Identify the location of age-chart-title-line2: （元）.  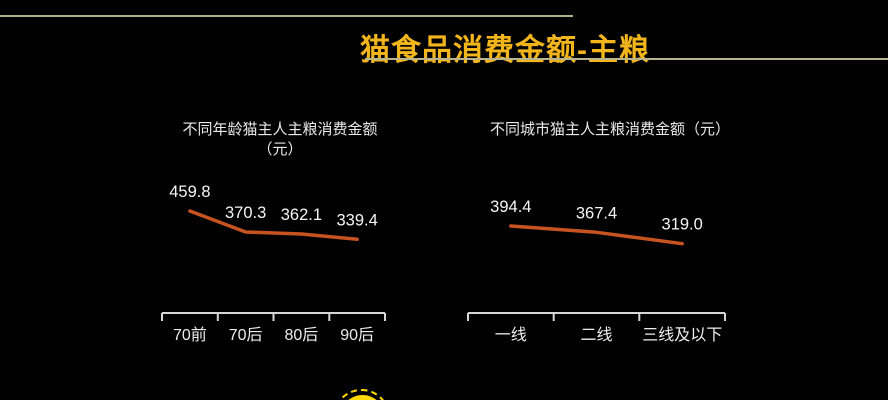
(280, 149).